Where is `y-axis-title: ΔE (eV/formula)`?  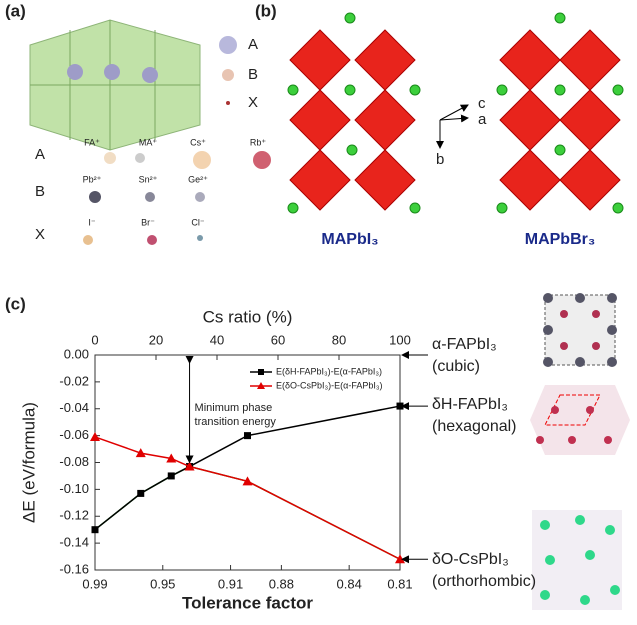
y-axis-title: ΔE (eV/formula) is located at coordinates (28, 462).